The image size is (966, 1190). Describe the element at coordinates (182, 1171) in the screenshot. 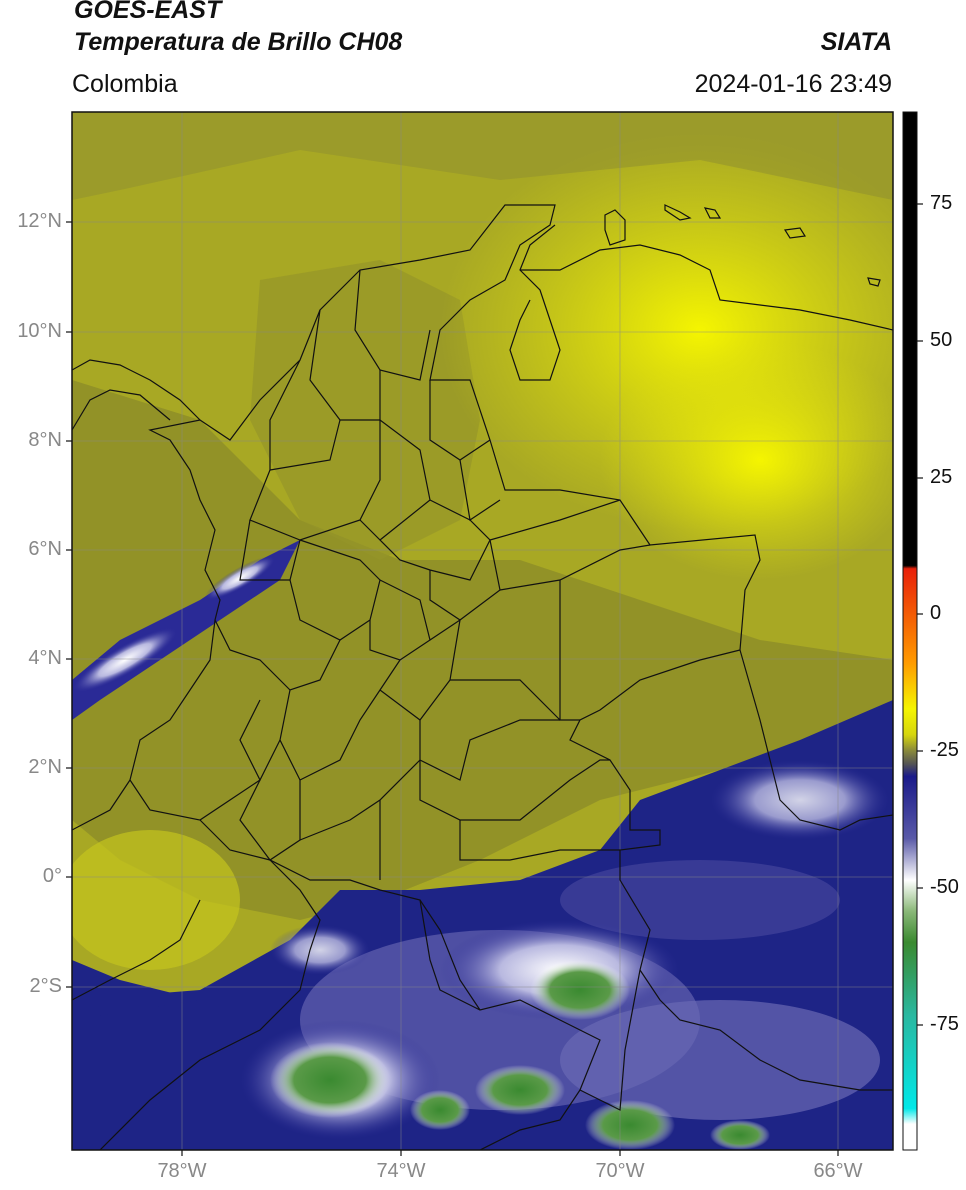

I see `lon-label-78w: 78°W` at that location.